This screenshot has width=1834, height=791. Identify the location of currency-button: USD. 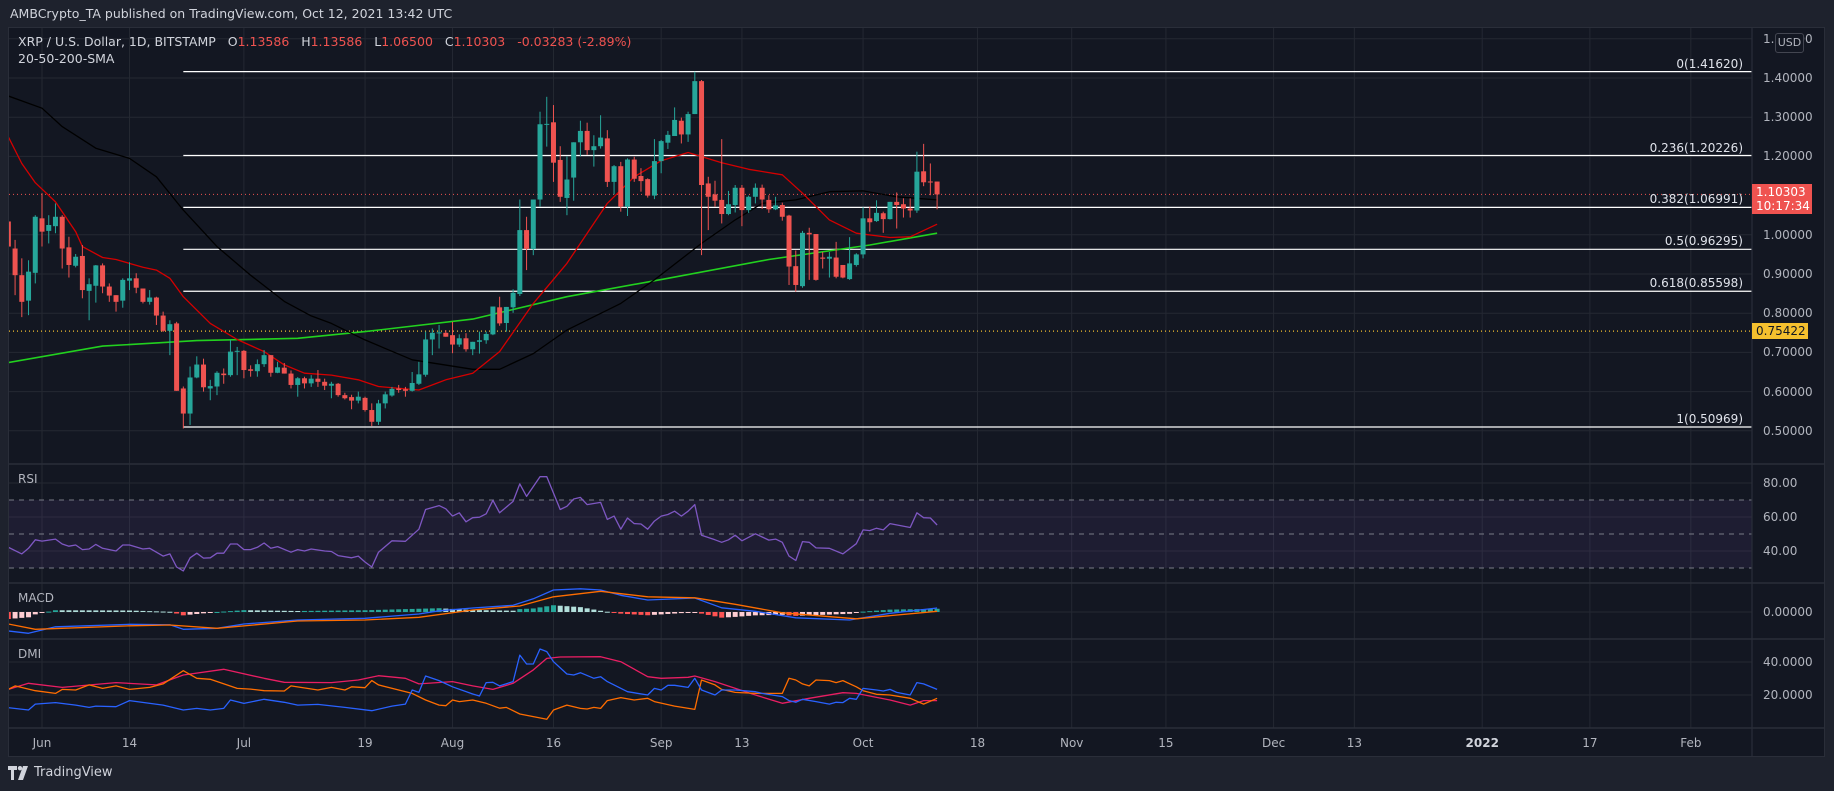
(1789, 43).